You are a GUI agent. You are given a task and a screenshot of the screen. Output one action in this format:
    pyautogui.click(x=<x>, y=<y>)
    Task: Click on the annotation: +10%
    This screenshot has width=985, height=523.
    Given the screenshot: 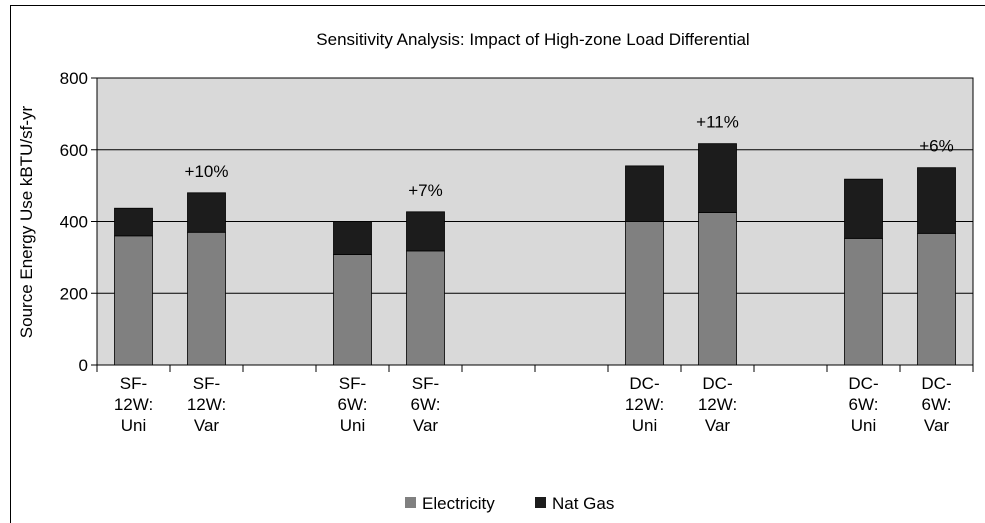 What is the action you would take?
    pyautogui.click(x=207, y=171)
    